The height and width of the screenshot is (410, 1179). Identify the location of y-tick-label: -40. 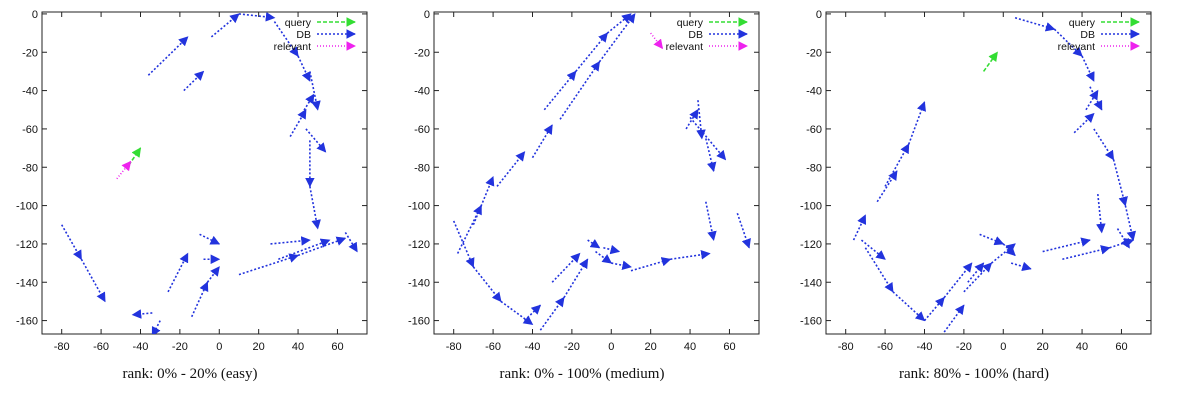
(814, 92).